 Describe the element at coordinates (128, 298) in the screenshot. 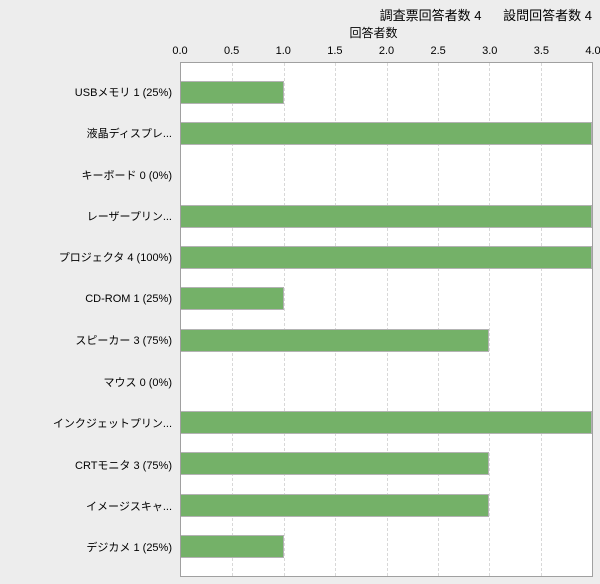

I see `category-label: CD-ROM 1 (25%)` at that location.